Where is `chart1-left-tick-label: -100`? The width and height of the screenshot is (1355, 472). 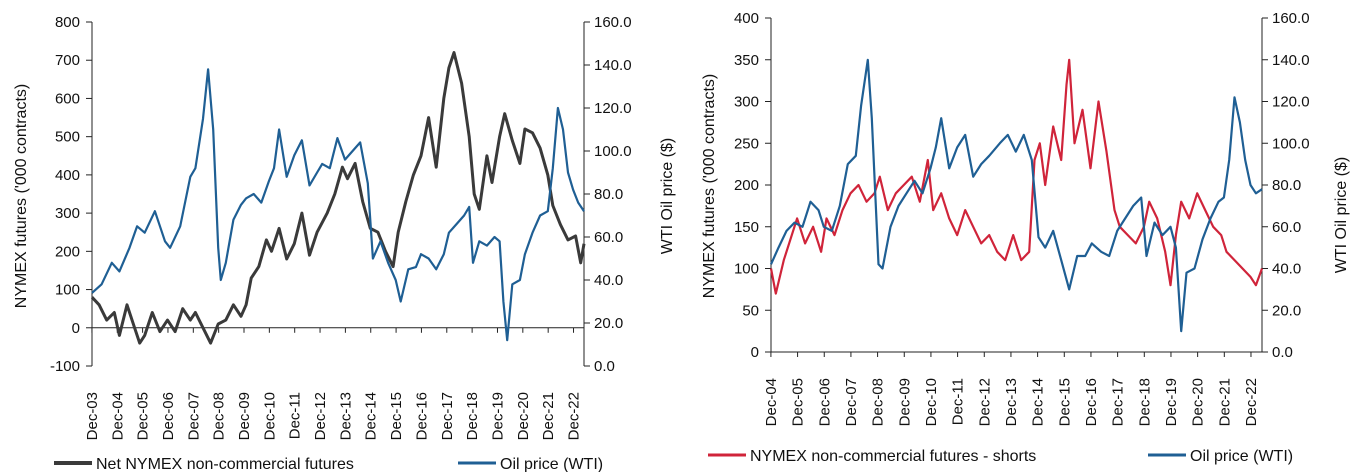 chart1-left-tick-label: -100 is located at coordinates (65, 366).